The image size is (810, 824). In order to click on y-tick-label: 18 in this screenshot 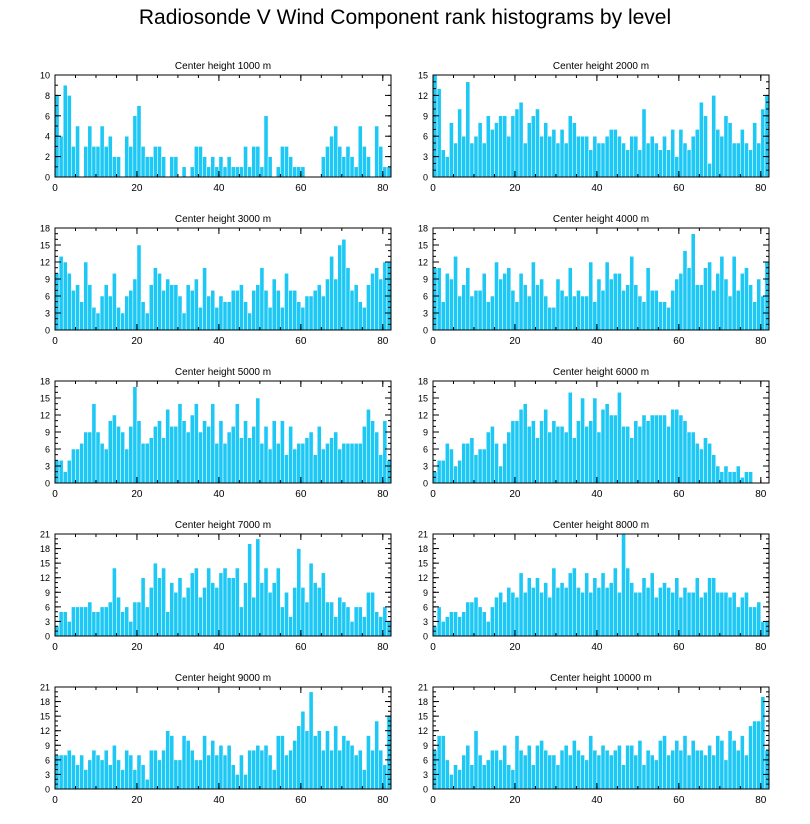, I will do `click(45, 702)`.